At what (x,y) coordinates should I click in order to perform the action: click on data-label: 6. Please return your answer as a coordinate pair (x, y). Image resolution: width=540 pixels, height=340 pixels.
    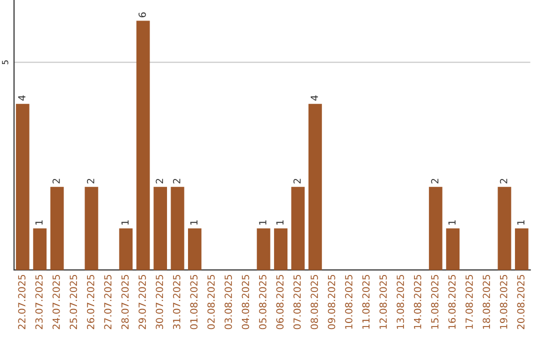
    Looking at the image, I should click on (142, 15).